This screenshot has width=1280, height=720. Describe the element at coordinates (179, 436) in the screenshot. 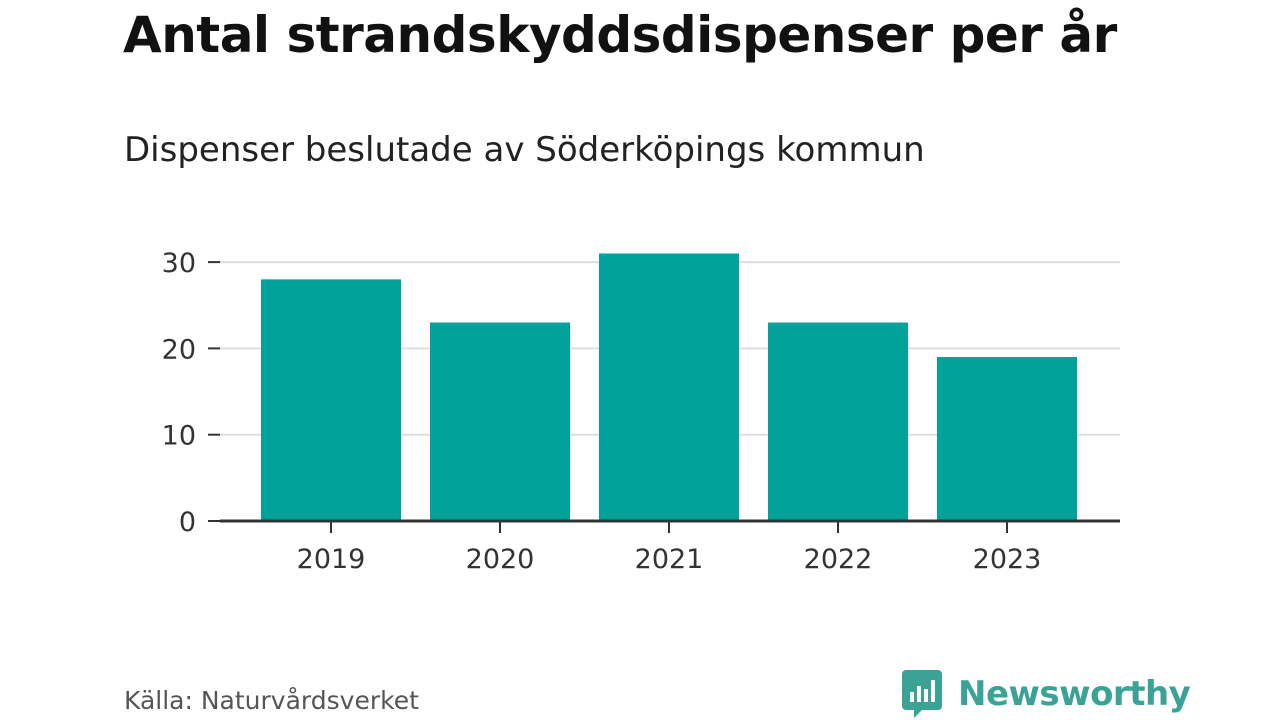

I see `y-tick-label: 10` at that location.